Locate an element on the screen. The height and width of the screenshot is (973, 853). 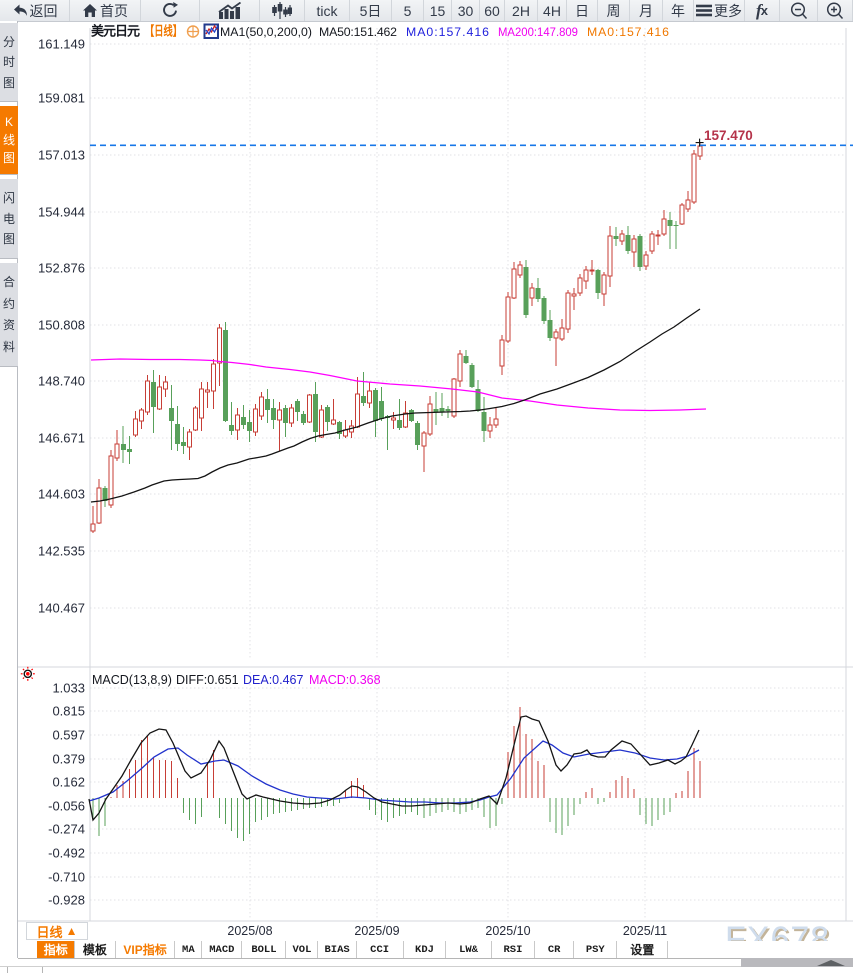
svg-text: DEA:0.467 is located at coordinates (273, 680).